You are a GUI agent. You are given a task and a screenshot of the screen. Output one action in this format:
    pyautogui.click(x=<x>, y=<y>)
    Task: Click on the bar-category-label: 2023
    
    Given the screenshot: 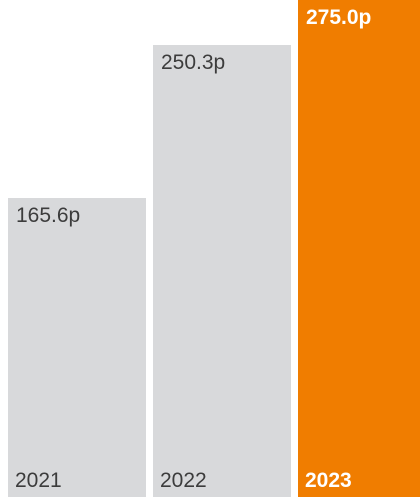 What is the action you would take?
    pyautogui.click(x=328, y=480)
    